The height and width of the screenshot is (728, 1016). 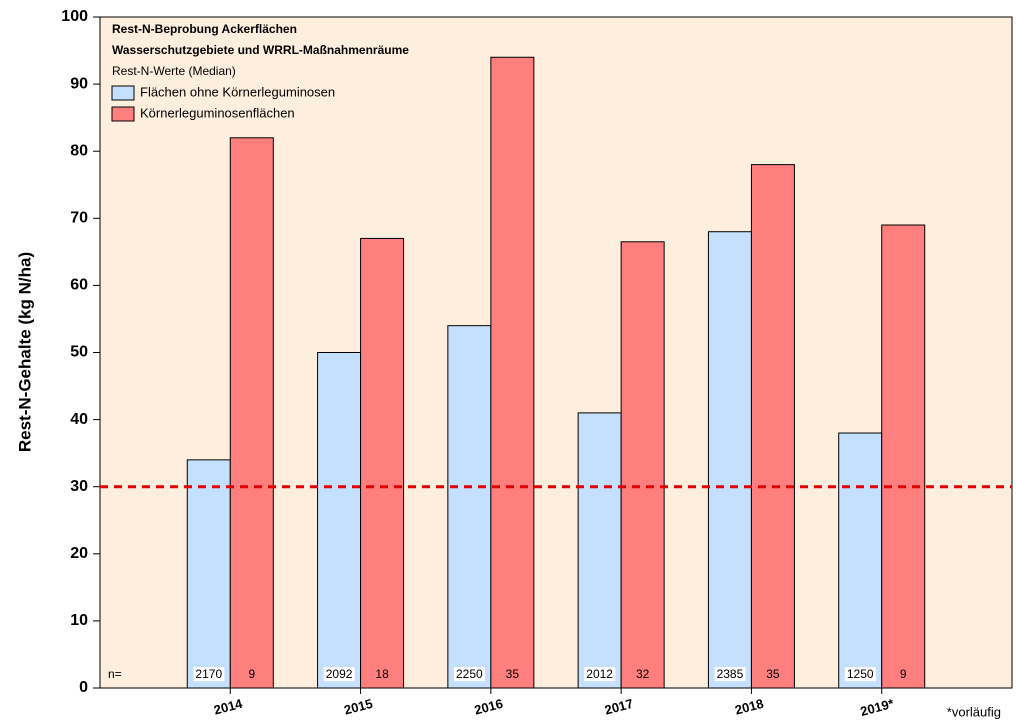 What do you see at coordinates (174, 71) in the screenshot?
I see `legend-title: Rest-N-Werte (Median)` at bounding box center [174, 71].